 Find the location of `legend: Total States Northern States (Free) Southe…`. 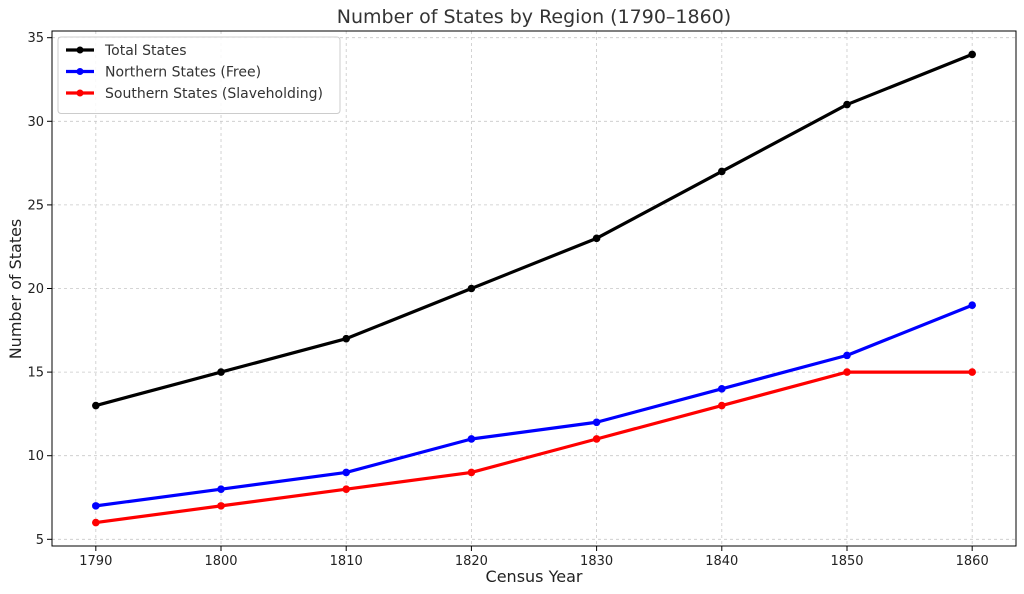

legend: Total States Northern States (Free) Southe… is located at coordinates (199, 75).